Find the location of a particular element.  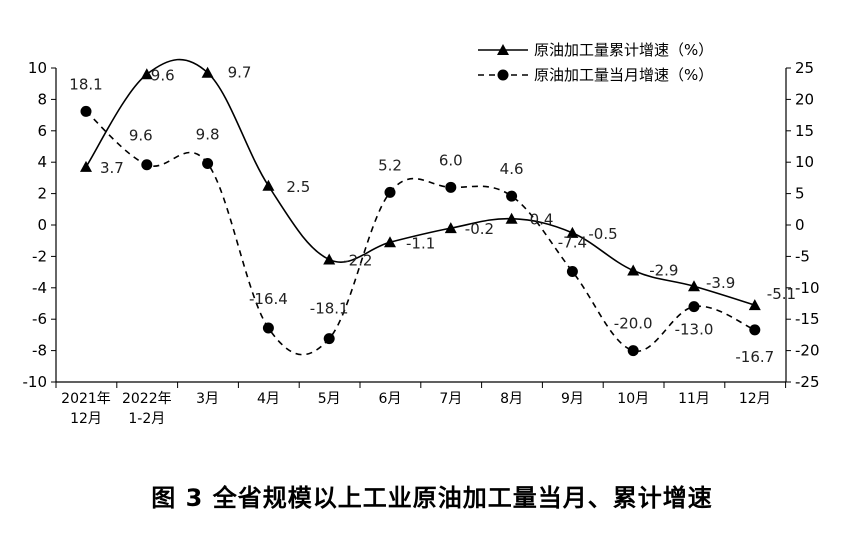

x-tick-label: 4月 is located at coordinates (268, 399).